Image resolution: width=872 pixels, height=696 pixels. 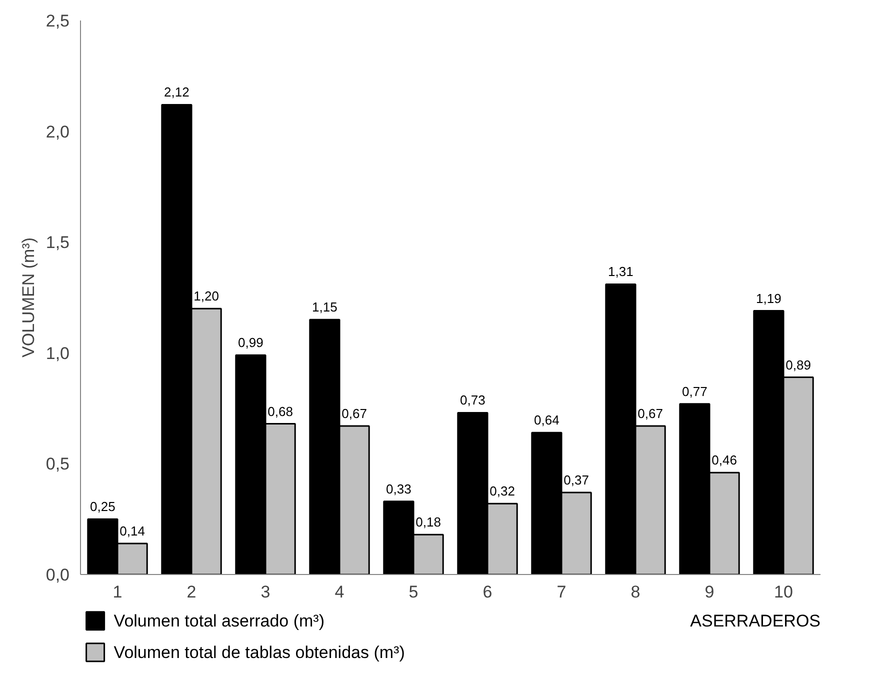 I want to click on x-tick-label: 9, so click(x=709, y=592).